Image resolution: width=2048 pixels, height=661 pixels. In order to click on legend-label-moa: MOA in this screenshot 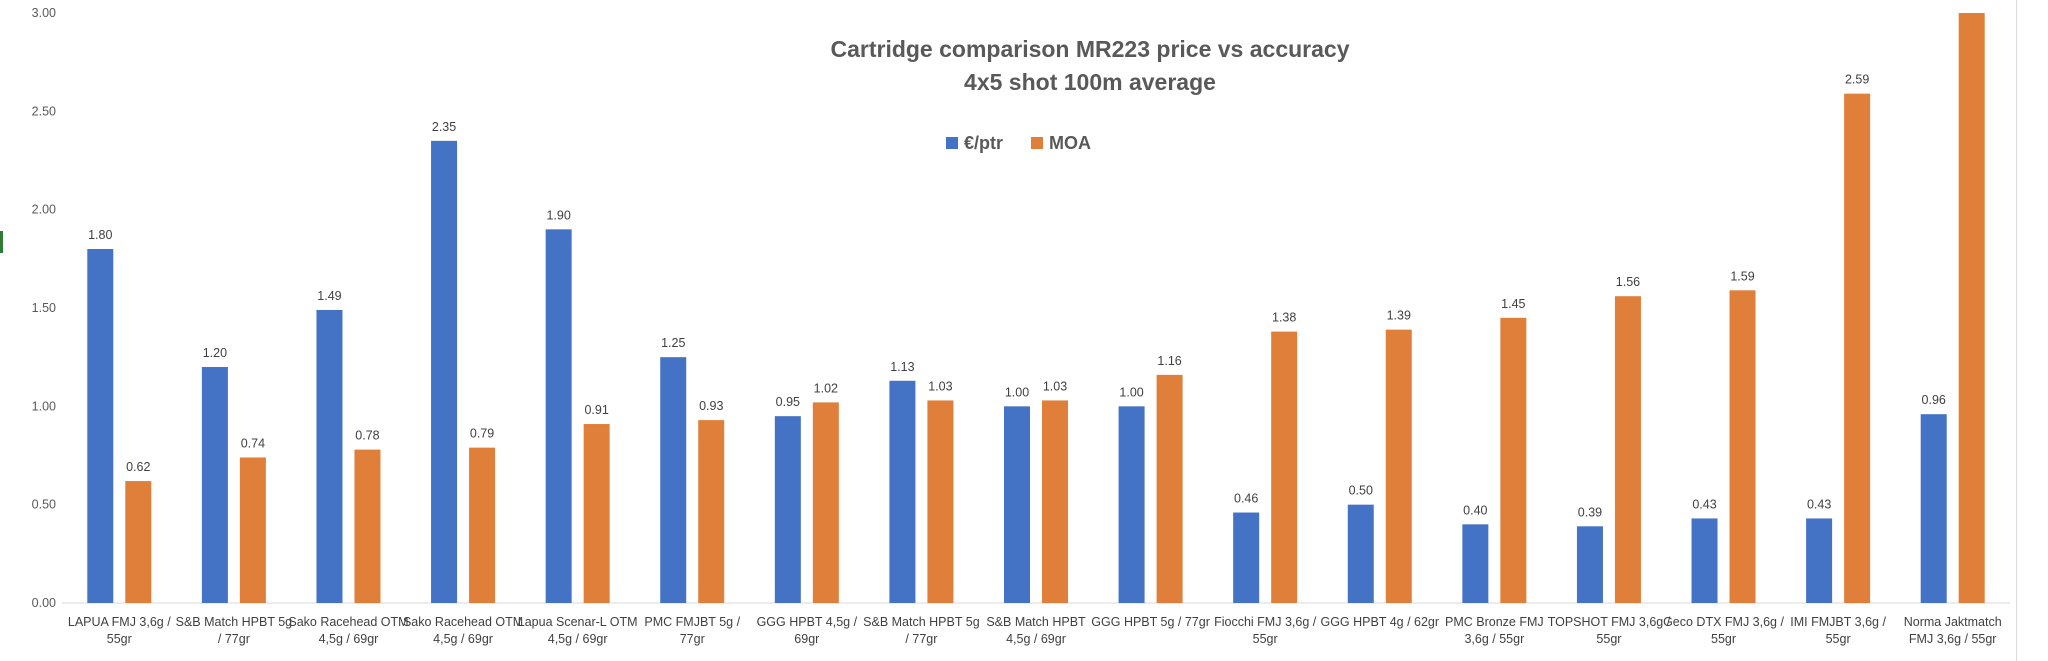, I will do `click(1070, 143)`.